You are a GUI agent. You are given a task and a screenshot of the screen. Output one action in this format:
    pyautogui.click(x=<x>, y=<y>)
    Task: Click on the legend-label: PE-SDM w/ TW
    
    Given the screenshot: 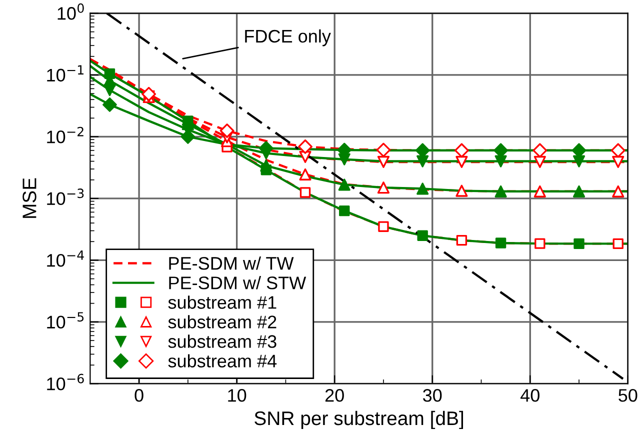 What is the action you would take?
    pyautogui.click(x=231, y=263)
    